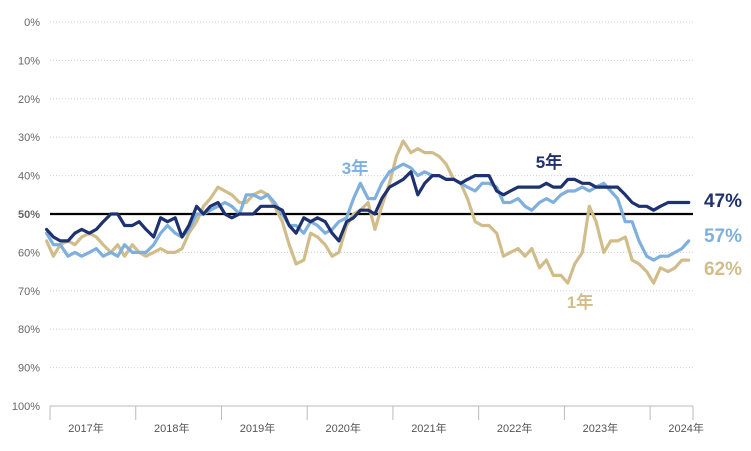 The image size is (751, 451). What do you see at coordinates (29, 177) in the screenshot?
I see `y-tick-label: 40%` at bounding box center [29, 177].